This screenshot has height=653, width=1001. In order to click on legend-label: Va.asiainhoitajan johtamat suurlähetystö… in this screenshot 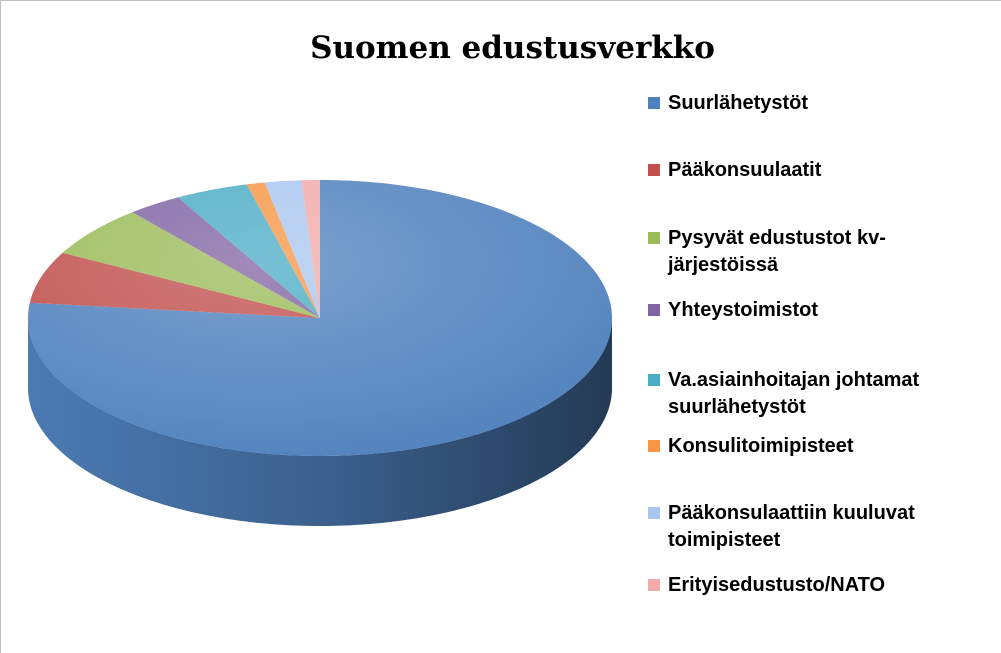, I will do `click(794, 393)`.